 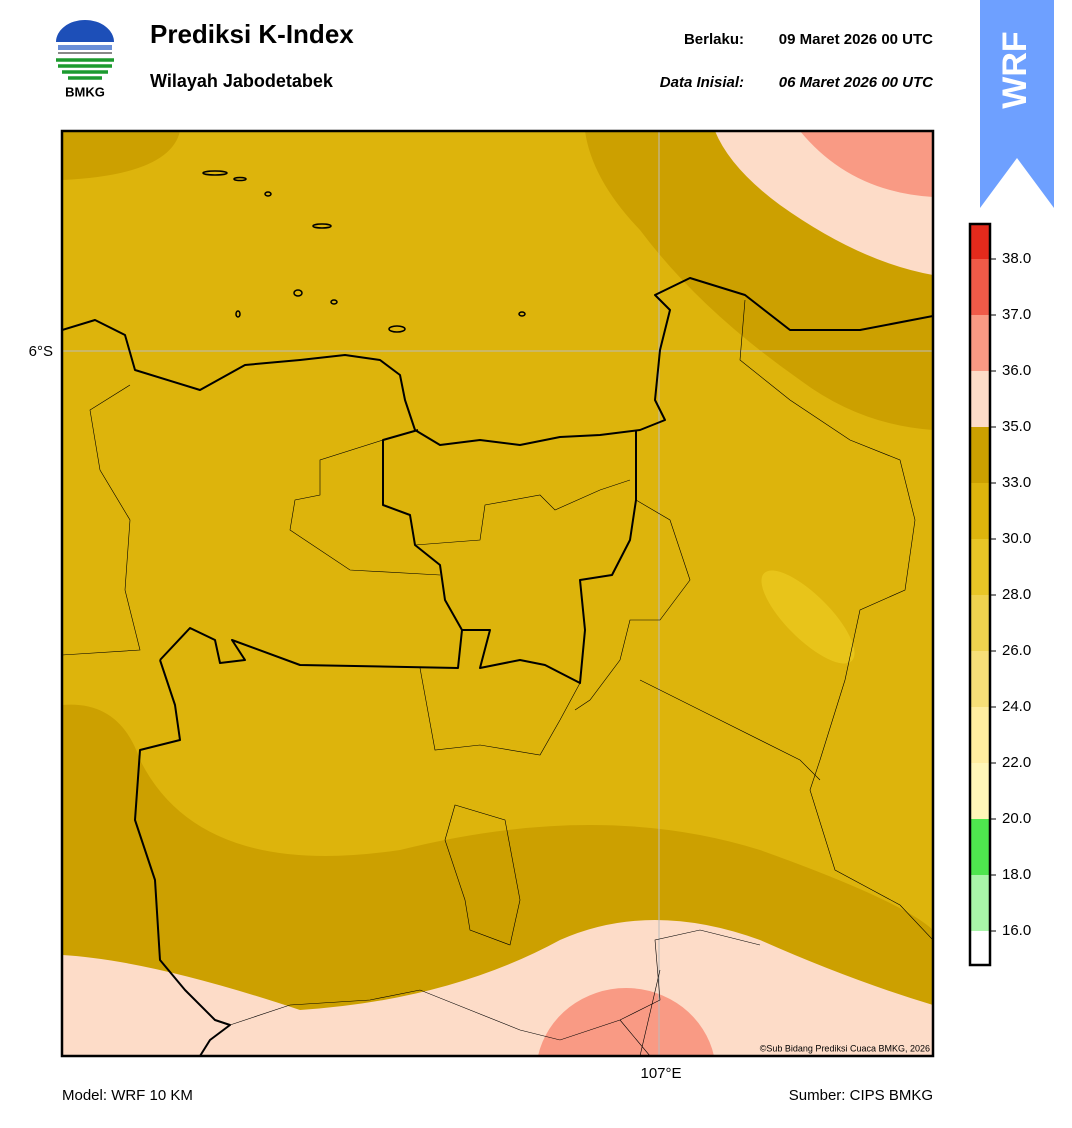 I want to click on lat-label: 6°S, so click(x=41, y=351).